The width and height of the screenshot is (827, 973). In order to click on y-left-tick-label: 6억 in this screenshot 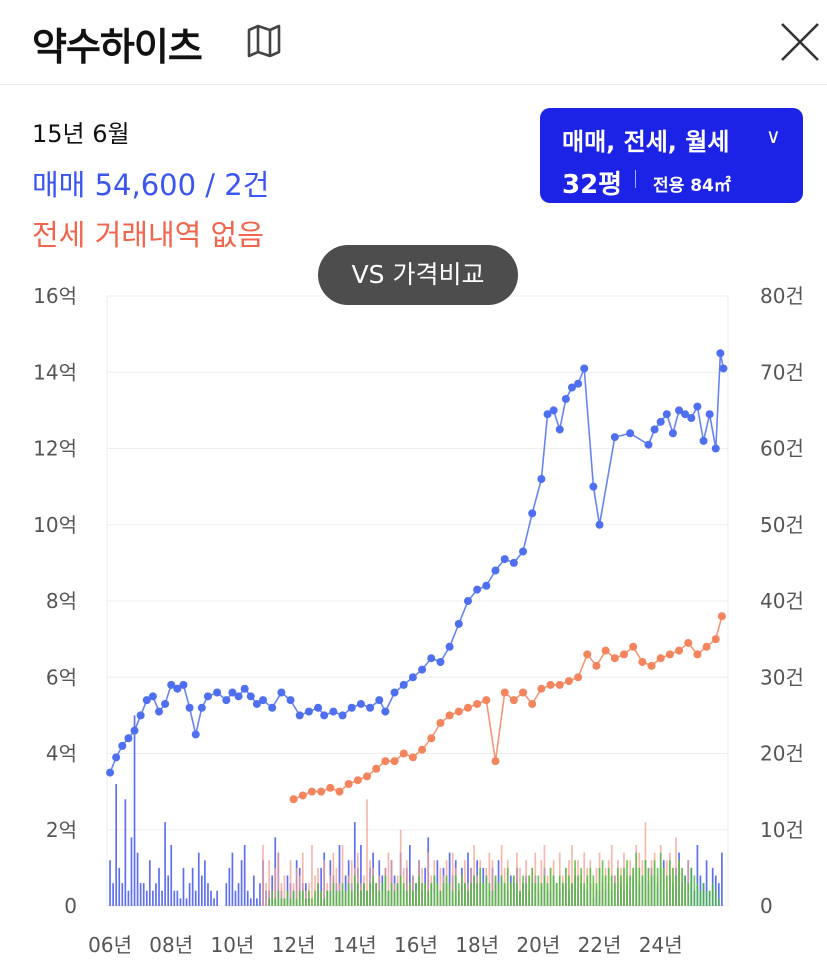, I will do `click(61, 677)`.